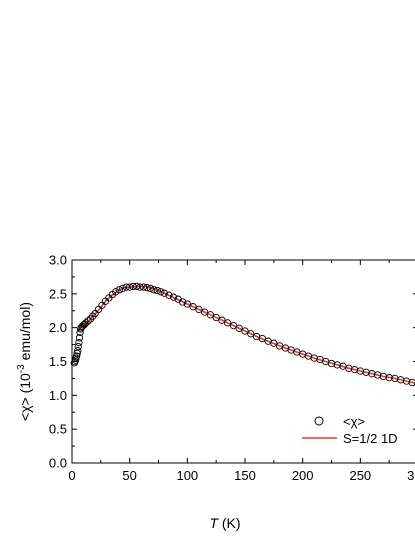 This screenshot has height=537, width=415. Describe the element at coordinates (58, 429) in the screenshot. I see `y-tick-label: 0.5` at that location.